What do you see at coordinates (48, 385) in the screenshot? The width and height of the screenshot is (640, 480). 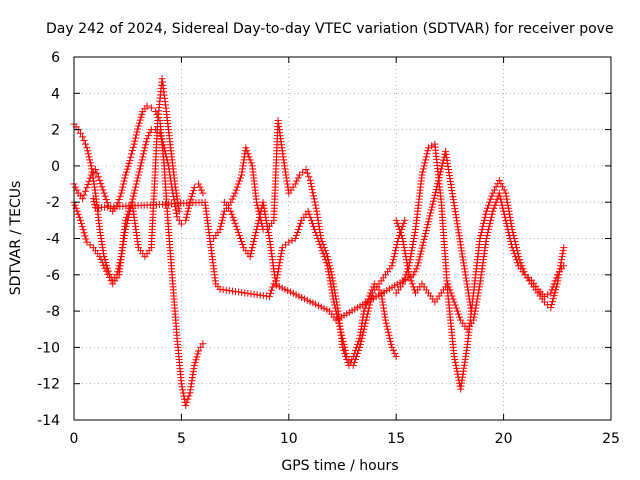 I see `y-tick-label: -12` at bounding box center [48, 385].